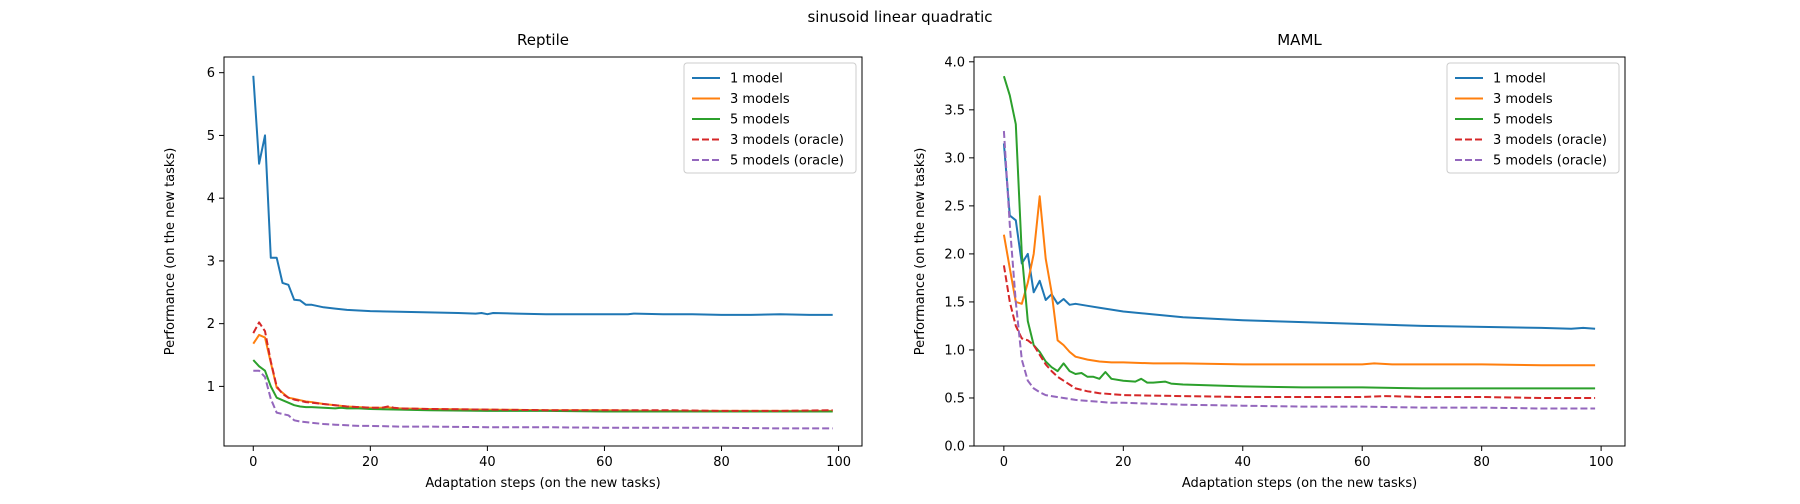 The width and height of the screenshot is (1800, 504). What do you see at coordinates (954, 254) in the screenshot?
I see `maml-y-tick-label-4: 2.0` at bounding box center [954, 254].